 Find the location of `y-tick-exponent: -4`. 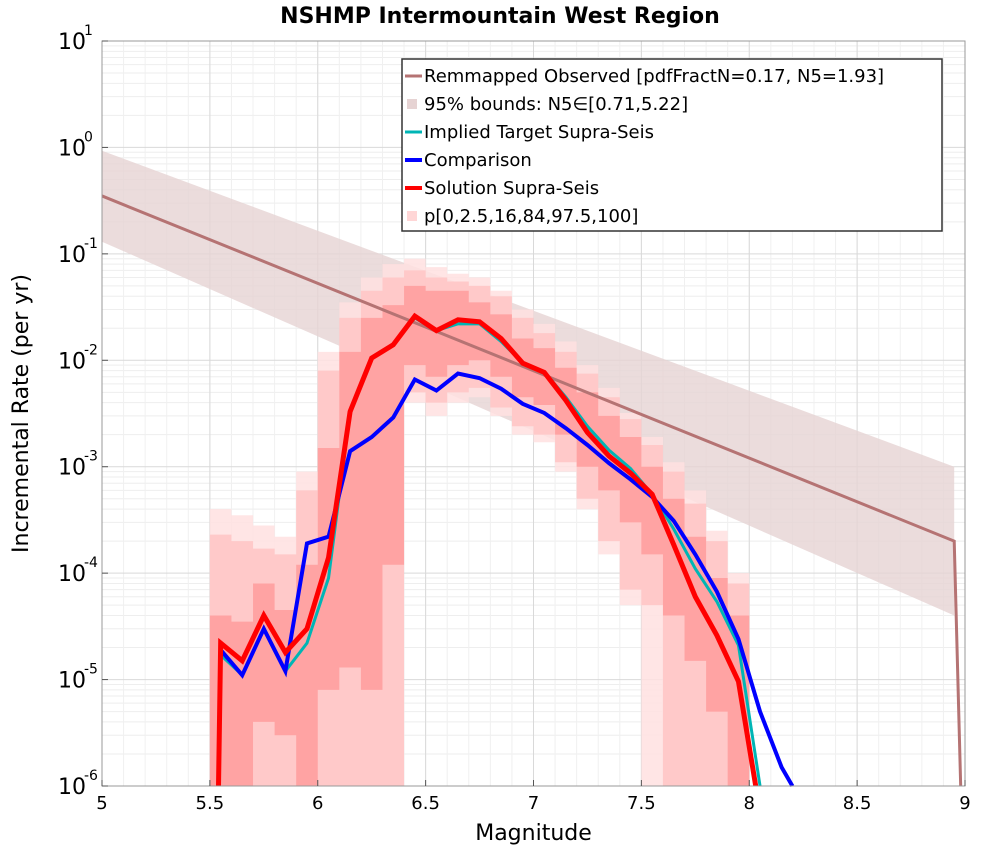

y-tick-exponent: -4 is located at coordinates (91, 563).